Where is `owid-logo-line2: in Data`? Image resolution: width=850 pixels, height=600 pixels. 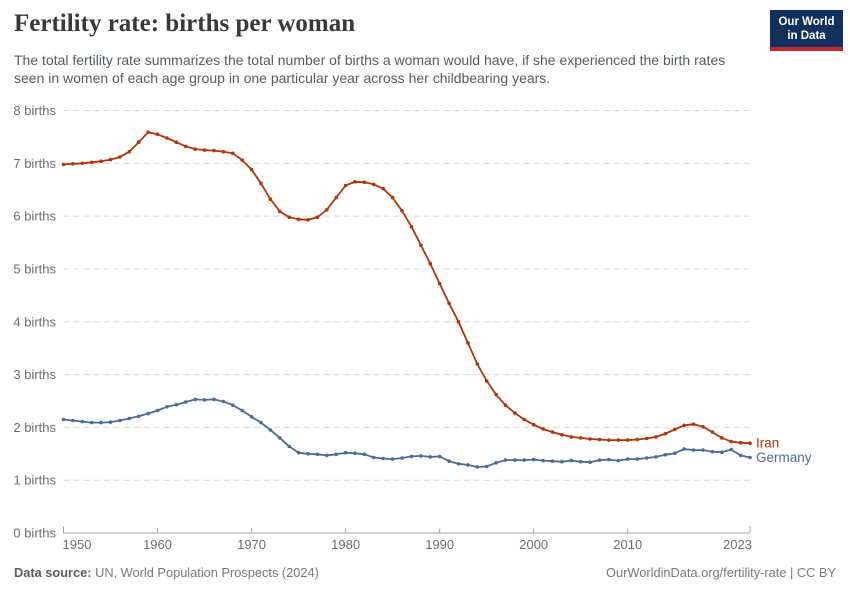
owid-logo-line2: in Data is located at coordinates (806, 36).